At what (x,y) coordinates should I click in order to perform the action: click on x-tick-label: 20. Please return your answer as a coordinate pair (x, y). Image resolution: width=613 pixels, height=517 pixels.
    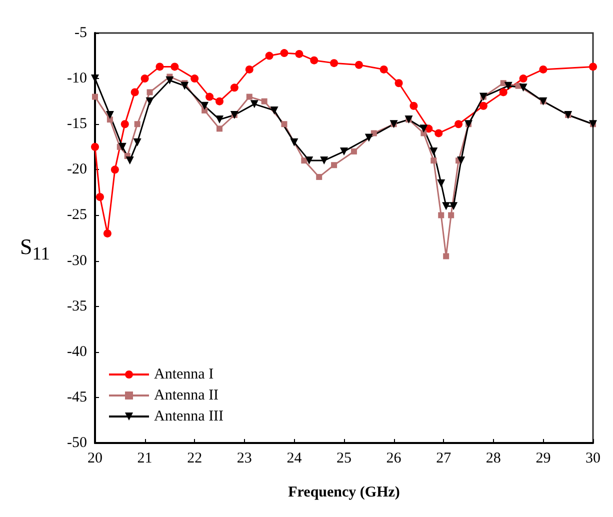
    Looking at the image, I should click on (95, 458).